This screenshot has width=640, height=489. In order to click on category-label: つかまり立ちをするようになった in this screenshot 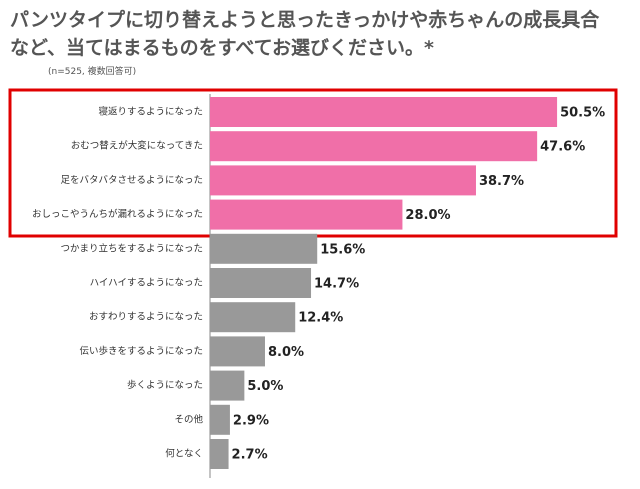, I will do `click(131, 248)`.